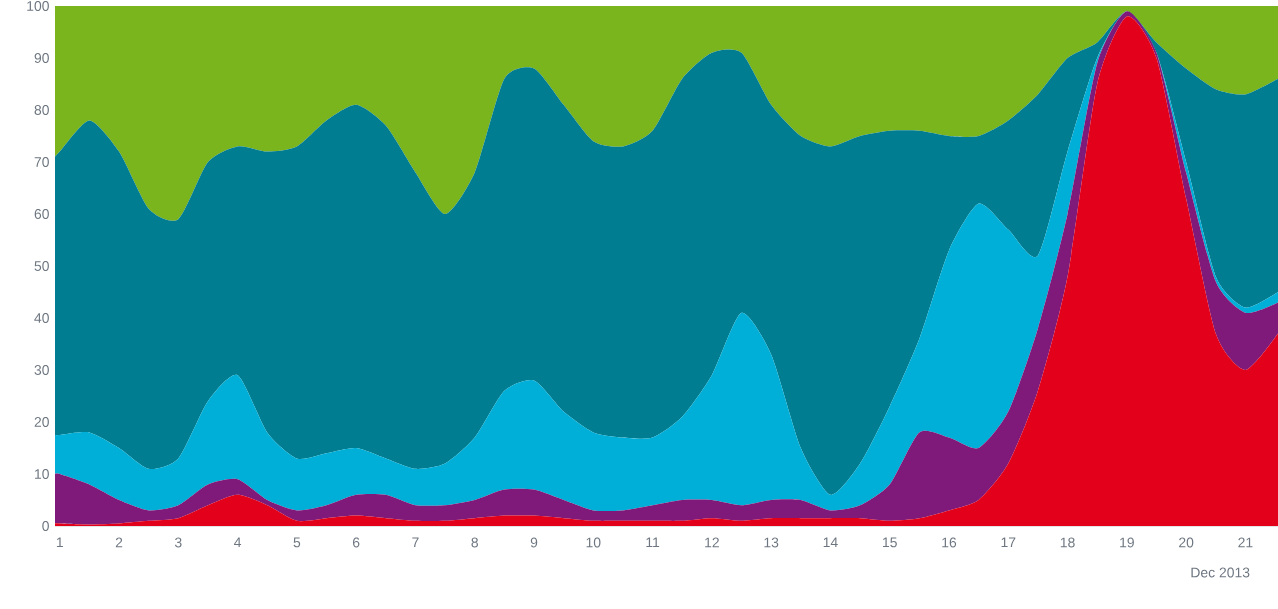  I want to click on y-tick-label: 10, so click(42, 474).